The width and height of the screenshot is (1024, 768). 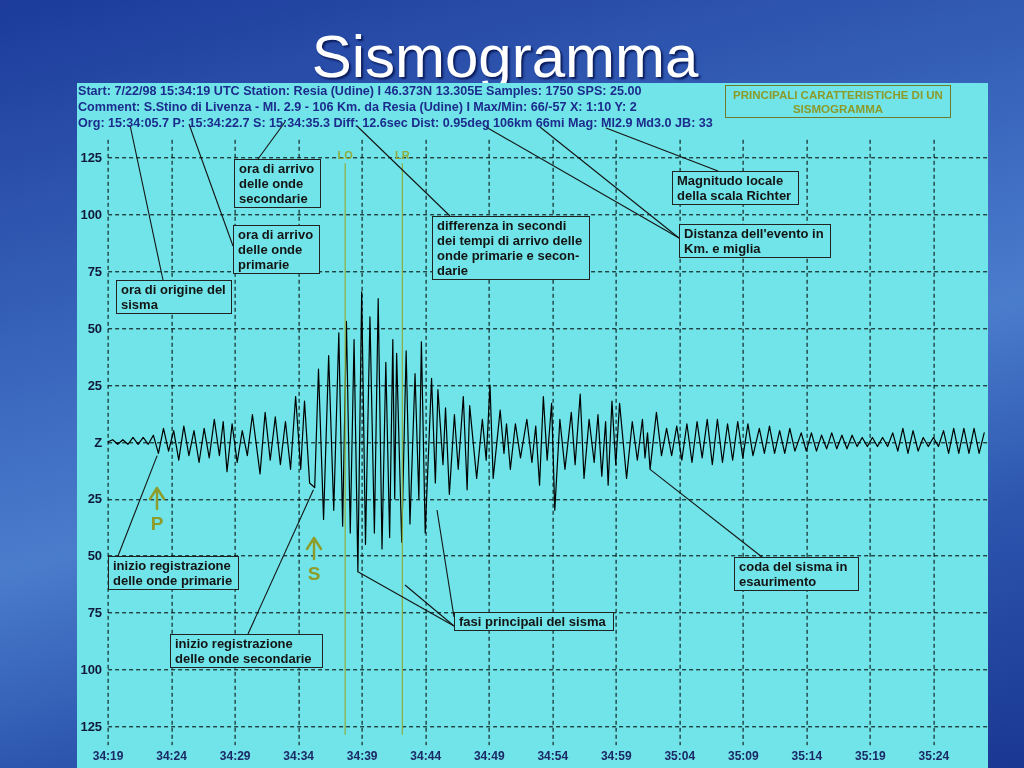 I want to click on x-tick-label: 34:29, so click(x=235, y=756).